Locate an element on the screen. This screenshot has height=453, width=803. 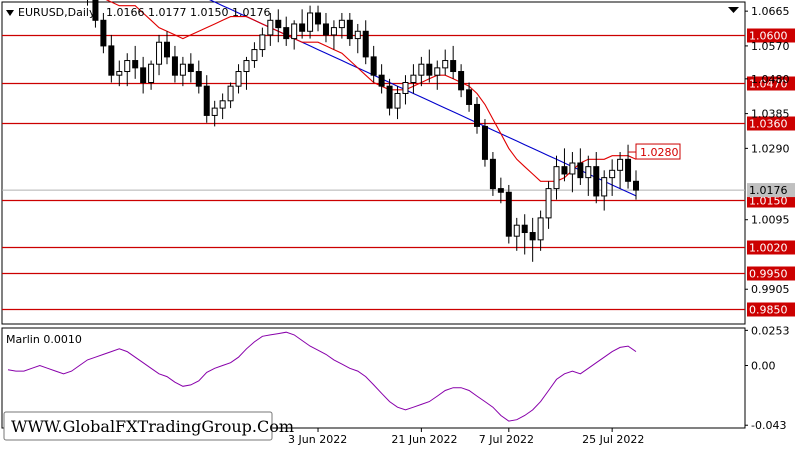
date-label: 3 Jun 2022 is located at coordinates (317, 439).